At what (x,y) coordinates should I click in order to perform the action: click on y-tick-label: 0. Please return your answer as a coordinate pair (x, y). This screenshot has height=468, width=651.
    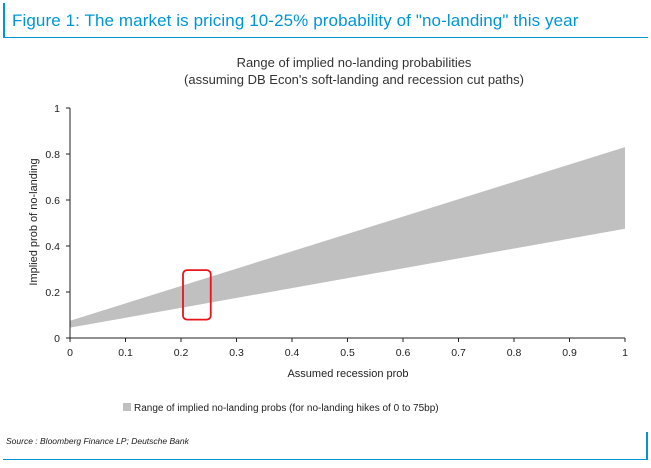
    Looking at the image, I should click on (57, 339).